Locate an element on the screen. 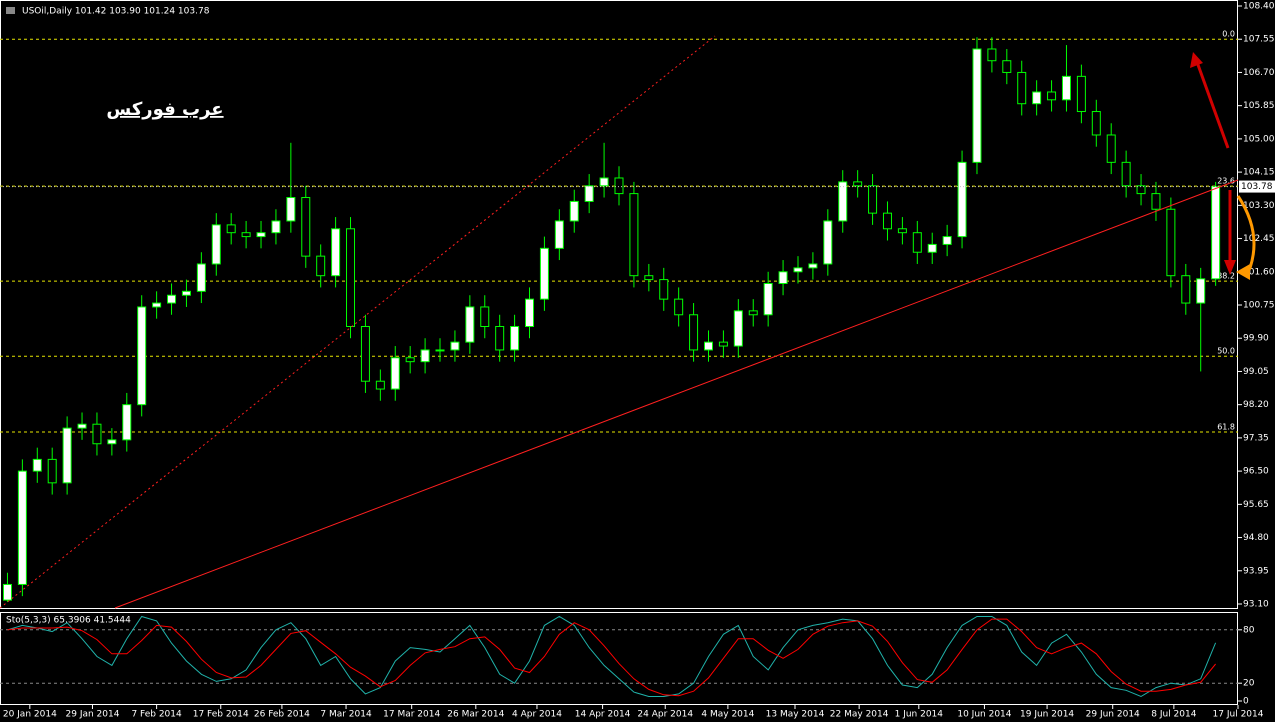 The height and width of the screenshot is (722, 1275). x-tick-label: 26 Feb 2014 is located at coordinates (282, 715).